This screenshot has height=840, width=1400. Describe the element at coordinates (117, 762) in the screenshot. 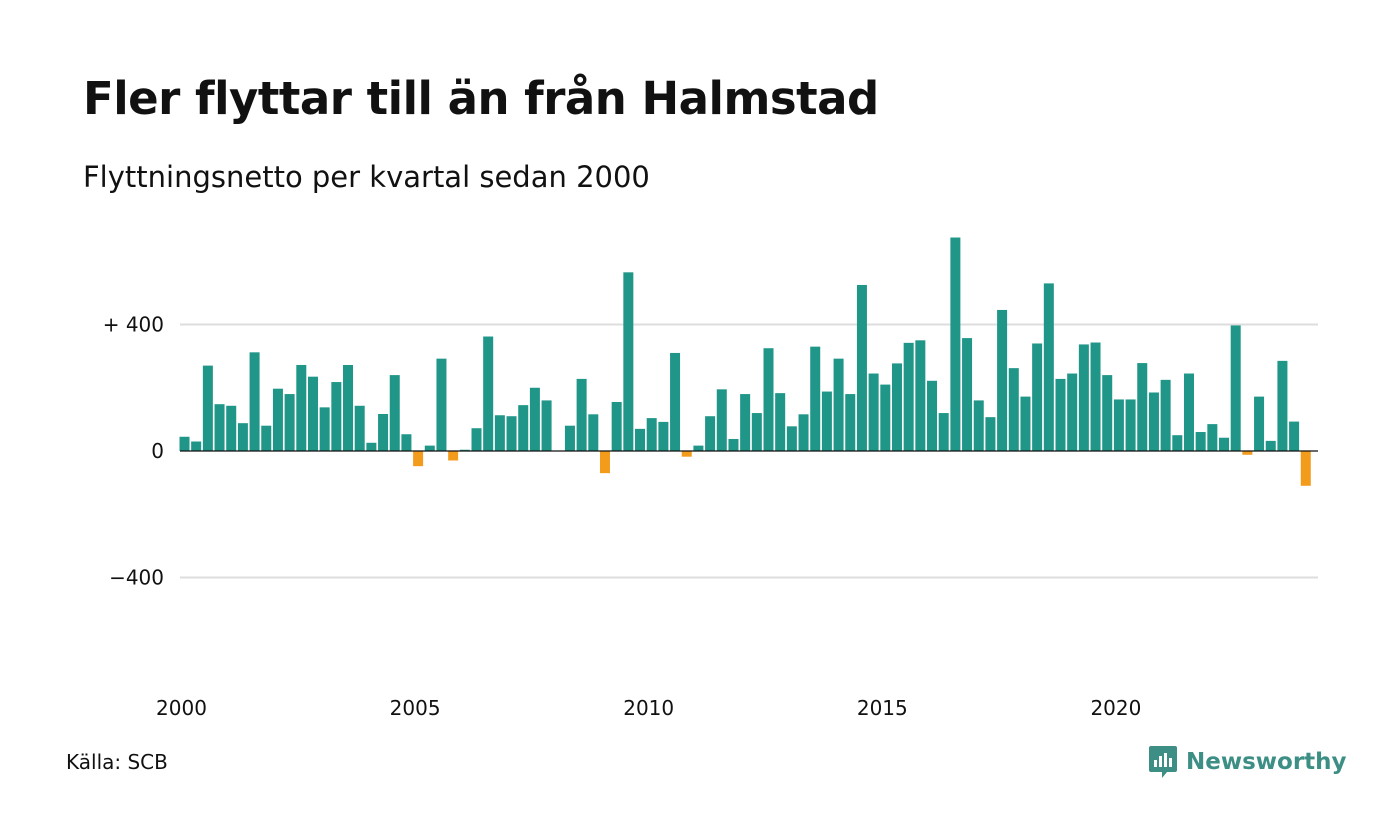

I see `source-note: Källa: SCB` at that location.